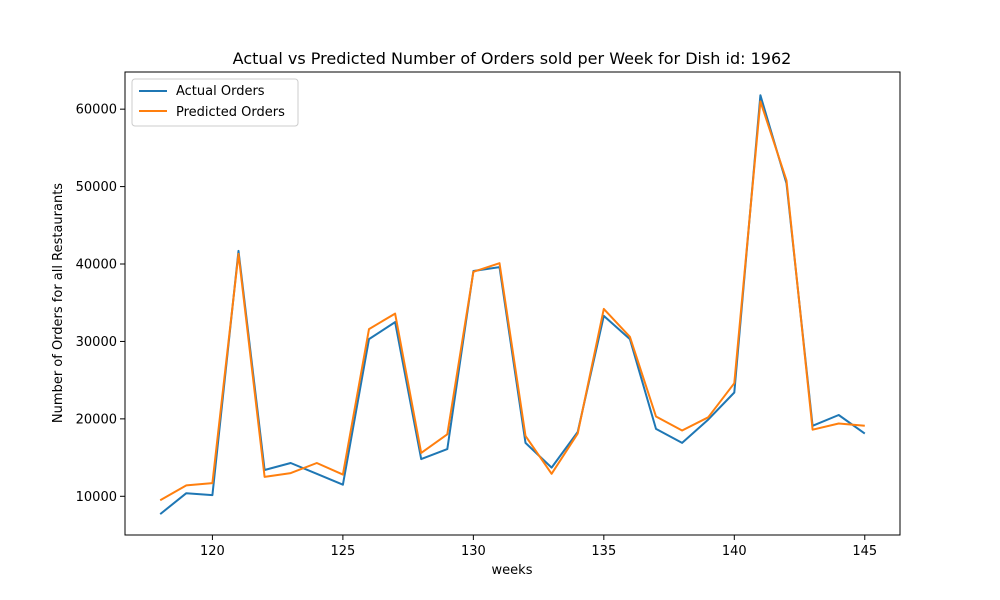  I want to click on legend-label-actual: Actual Orders, so click(220, 91).